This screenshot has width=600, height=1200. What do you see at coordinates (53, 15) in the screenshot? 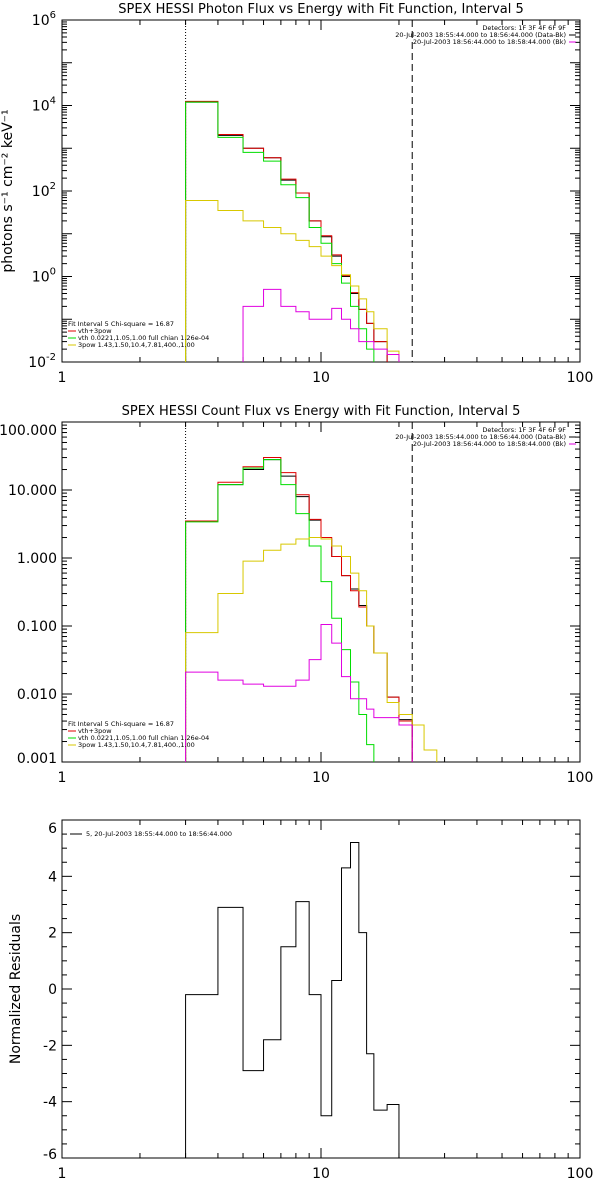
I see `y-tick-exponent: 6` at bounding box center [53, 15].